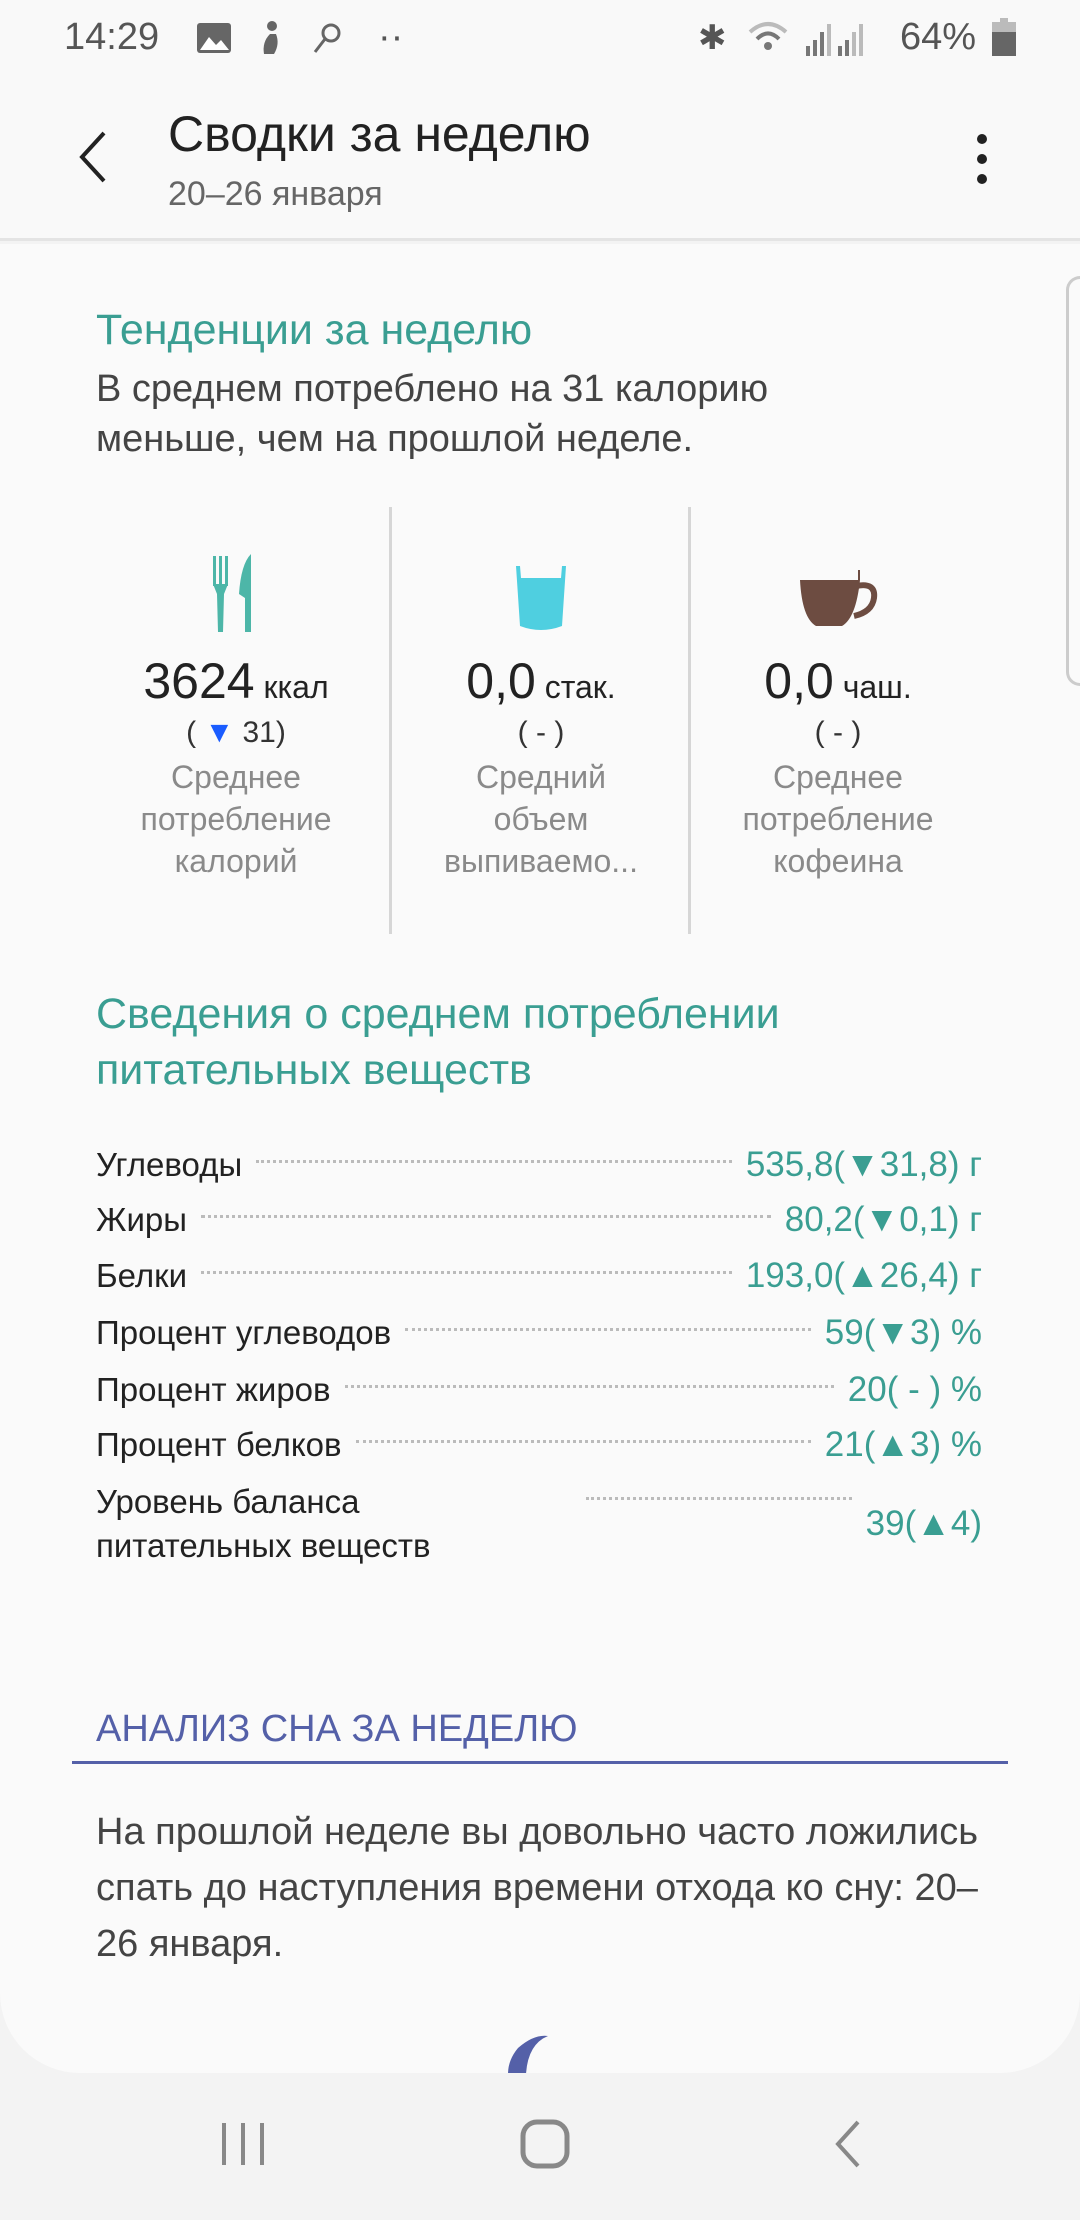 The width and height of the screenshot is (1080, 2220). I want to click on back-icon, so click(847, 2144).